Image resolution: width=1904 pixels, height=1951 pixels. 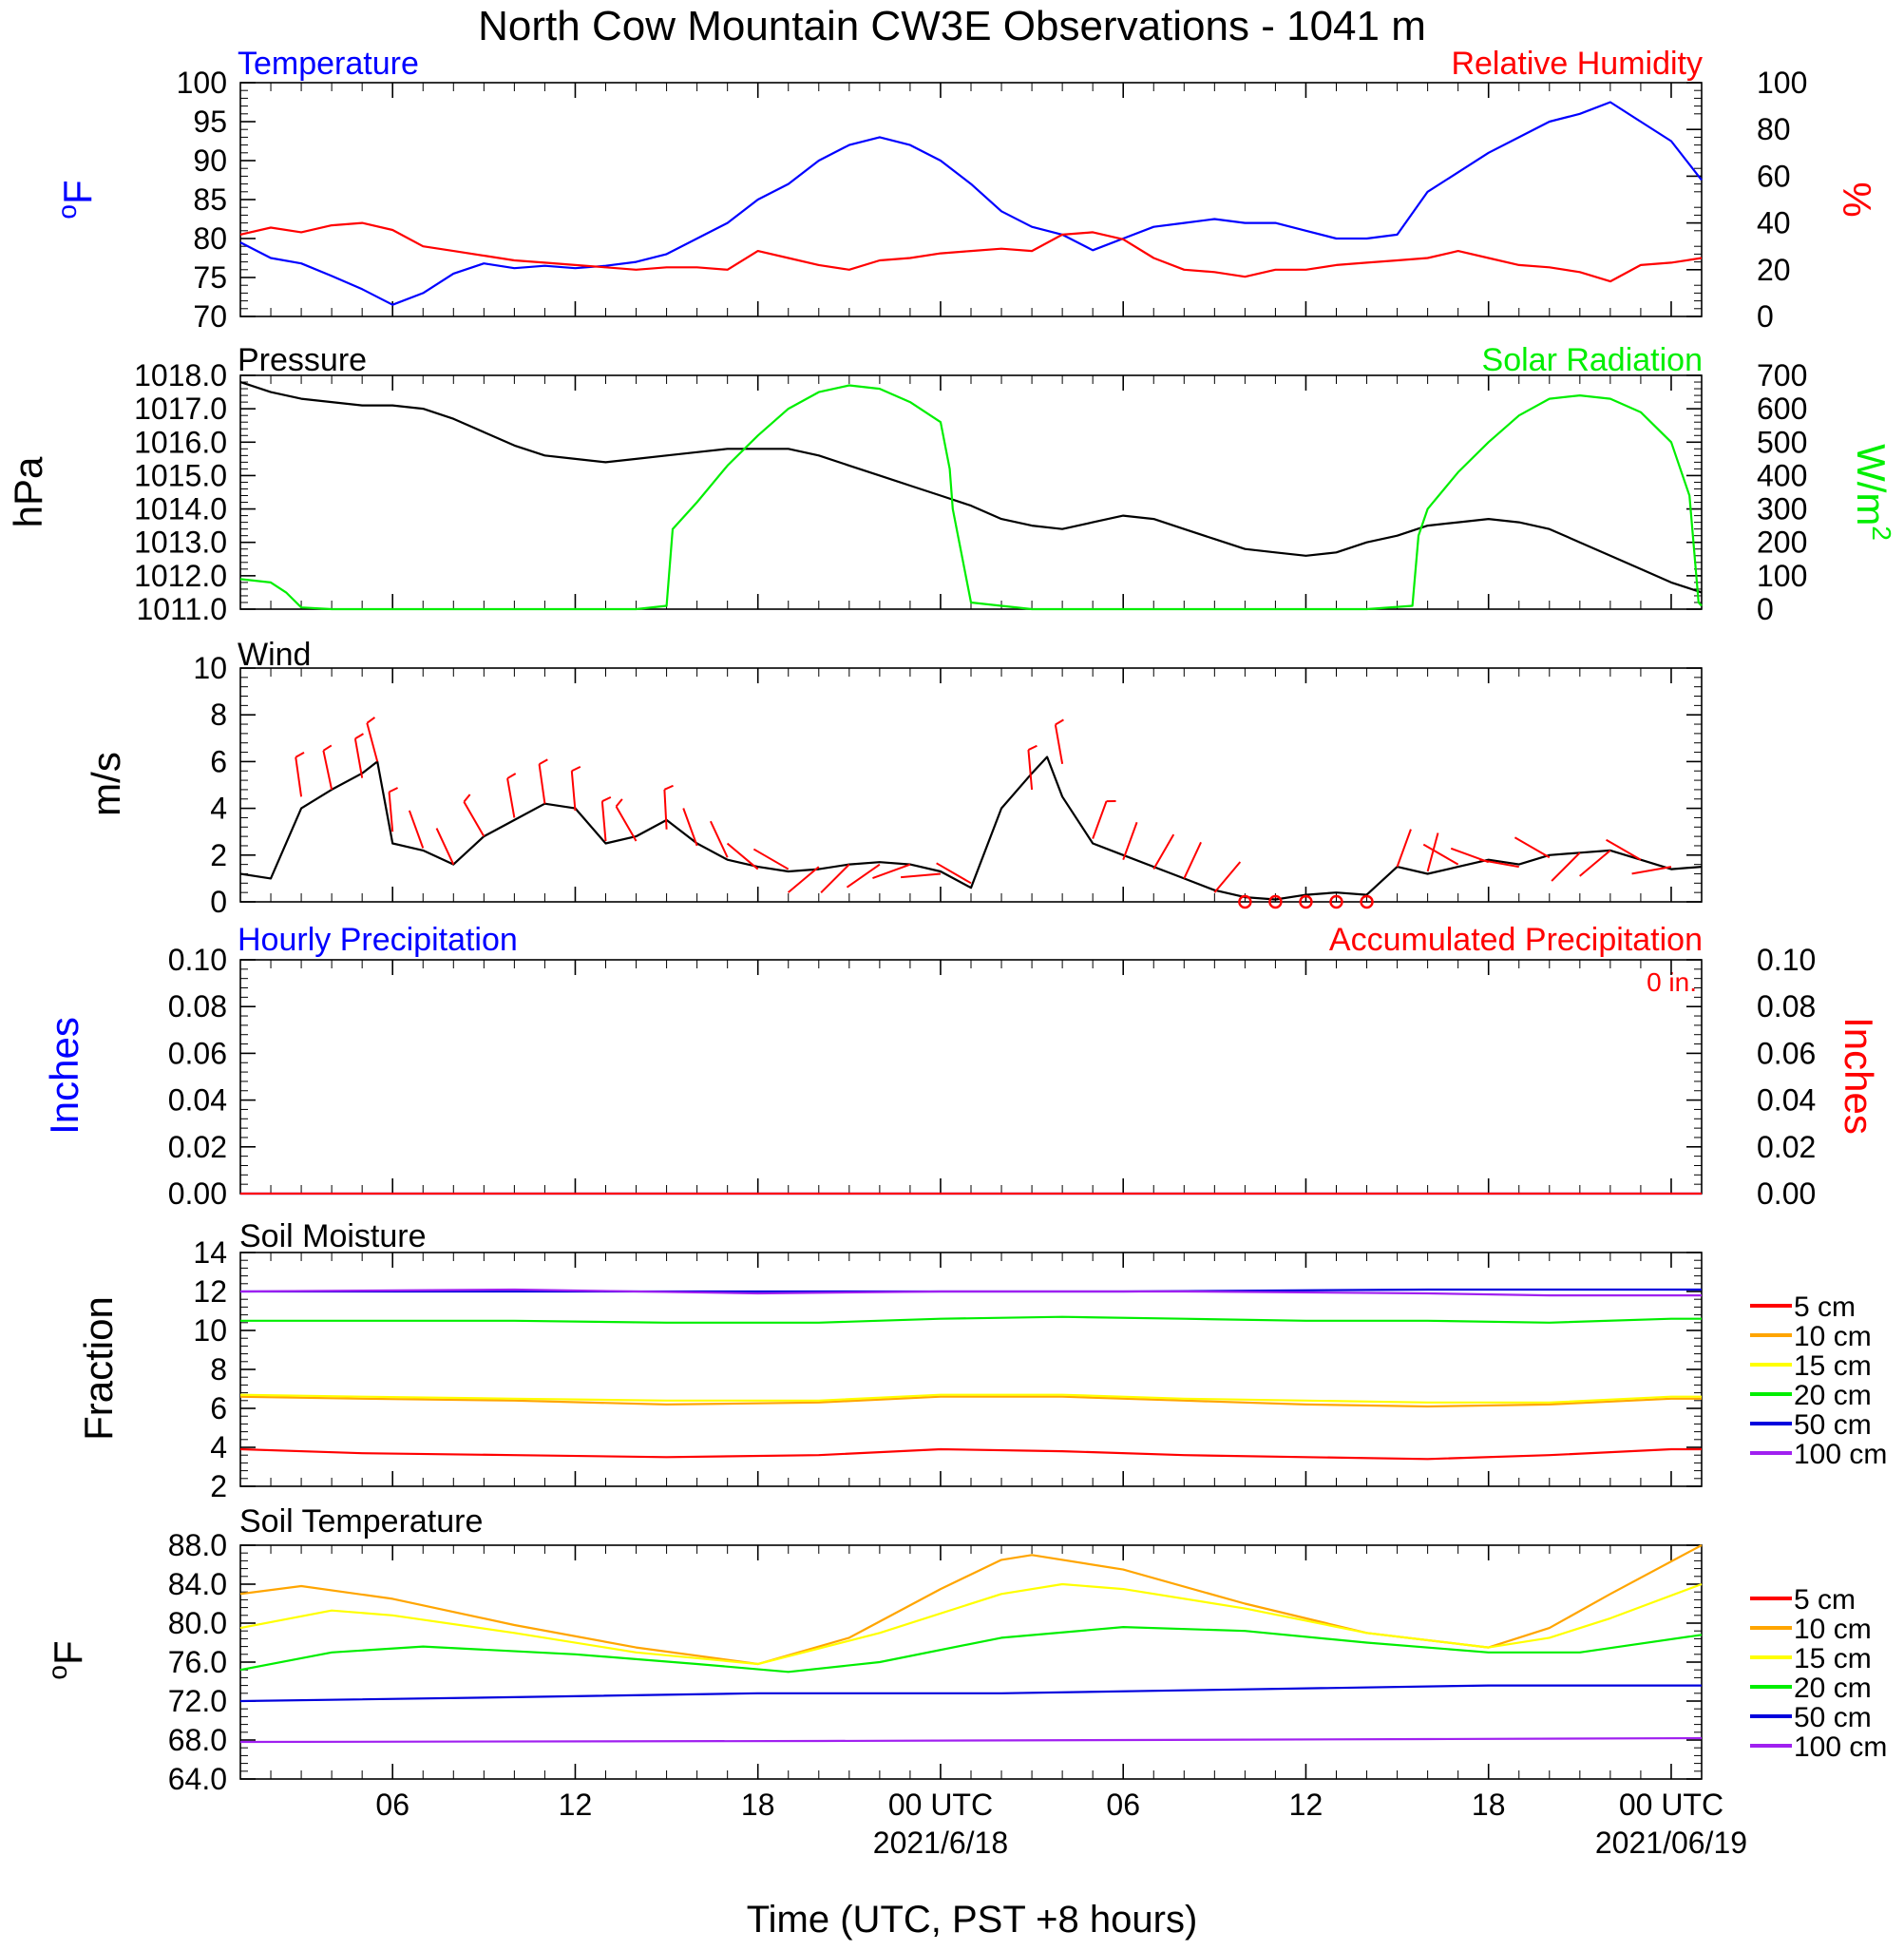 I want to click on solar-axis-label: W/m2, so click(x=1872, y=492).